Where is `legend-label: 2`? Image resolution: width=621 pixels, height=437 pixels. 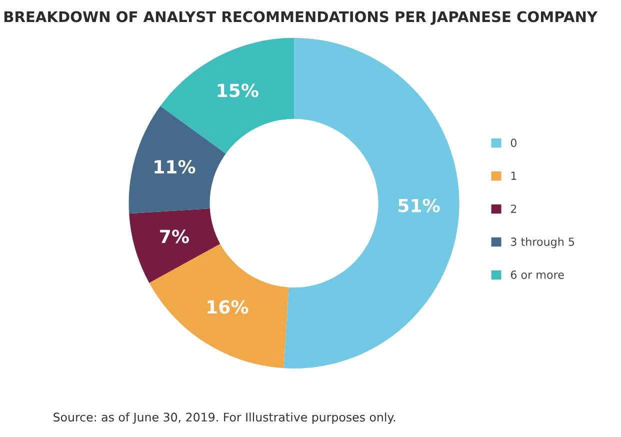
legend-label: 2 is located at coordinates (513, 208).